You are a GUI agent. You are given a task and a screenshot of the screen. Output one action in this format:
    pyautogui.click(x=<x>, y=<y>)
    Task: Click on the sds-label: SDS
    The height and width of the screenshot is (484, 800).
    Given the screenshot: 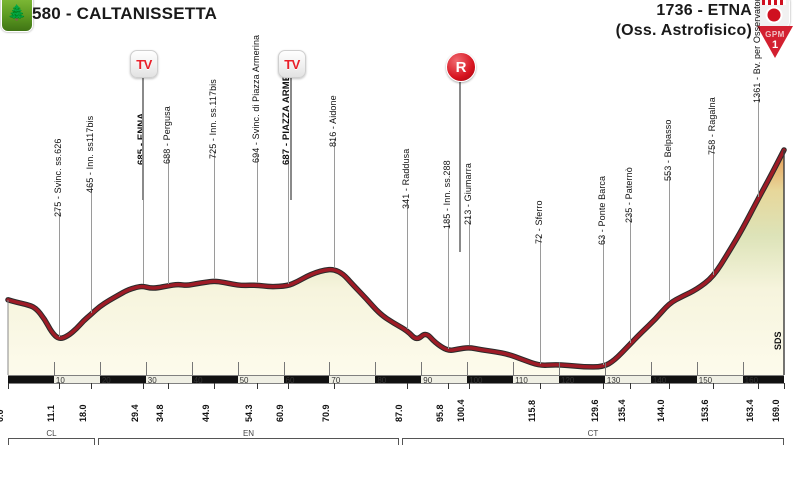 What is the action you would take?
    pyautogui.click(x=778, y=340)
    